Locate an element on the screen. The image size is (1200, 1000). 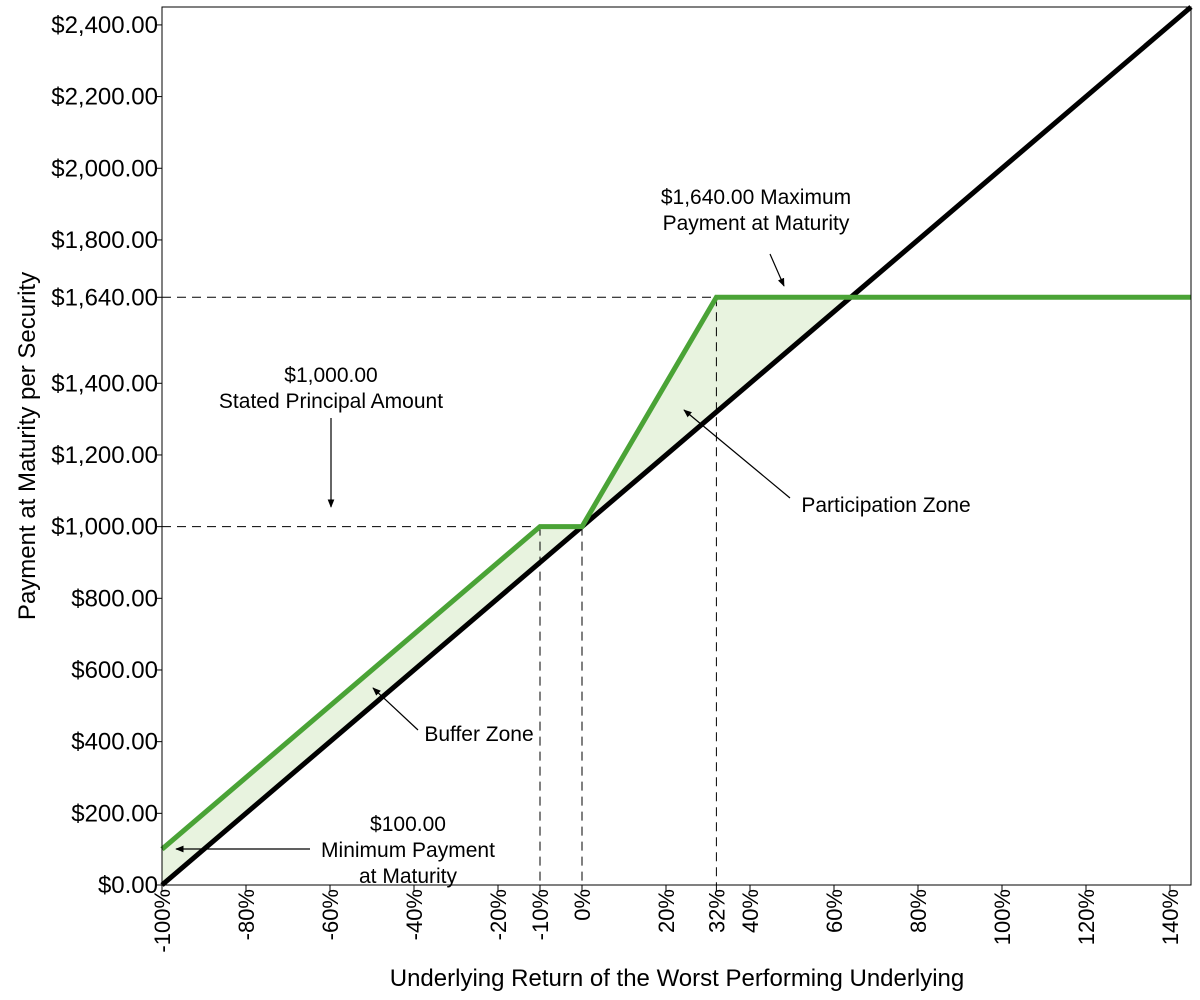
y-tick-label: $2,200.00 is located at coordinates (104, 97).